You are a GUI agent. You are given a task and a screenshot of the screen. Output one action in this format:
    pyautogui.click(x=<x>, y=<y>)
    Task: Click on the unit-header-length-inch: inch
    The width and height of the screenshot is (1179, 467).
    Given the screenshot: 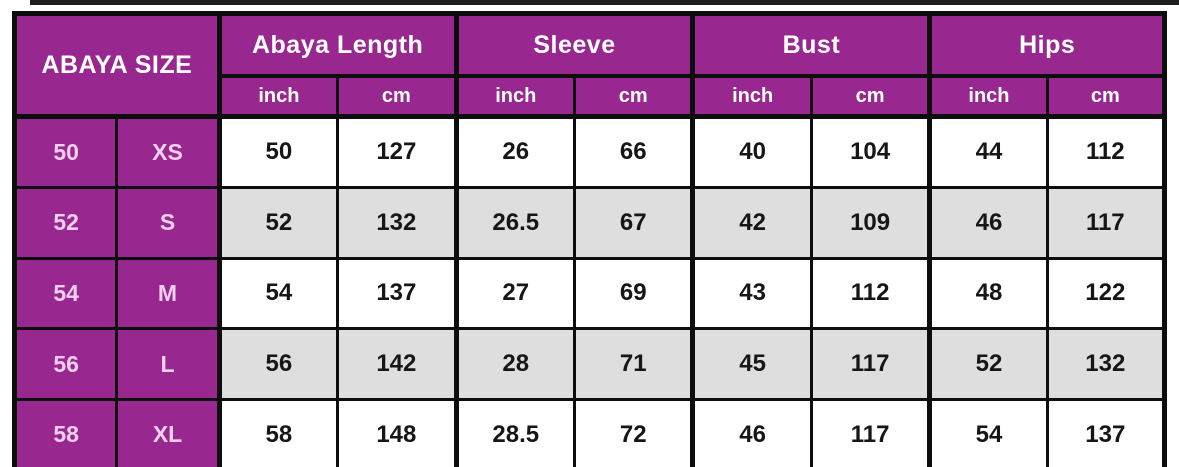 What is the action you would take?
    pyautogui.click(x=278, y=96)
    